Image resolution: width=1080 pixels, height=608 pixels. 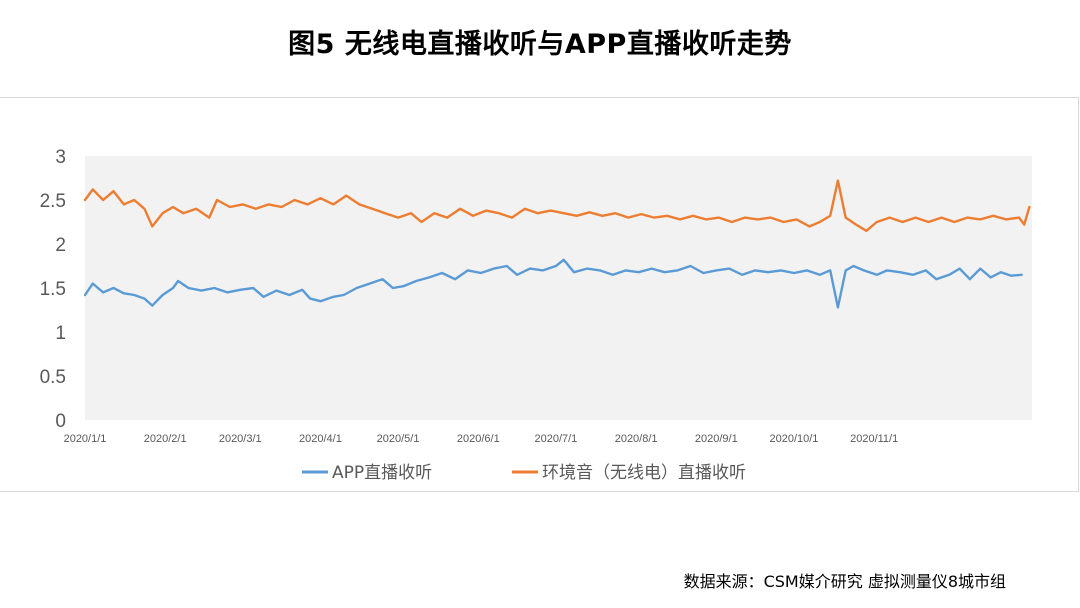 I want to click on series-line-radio, so click(x=557, y=205).